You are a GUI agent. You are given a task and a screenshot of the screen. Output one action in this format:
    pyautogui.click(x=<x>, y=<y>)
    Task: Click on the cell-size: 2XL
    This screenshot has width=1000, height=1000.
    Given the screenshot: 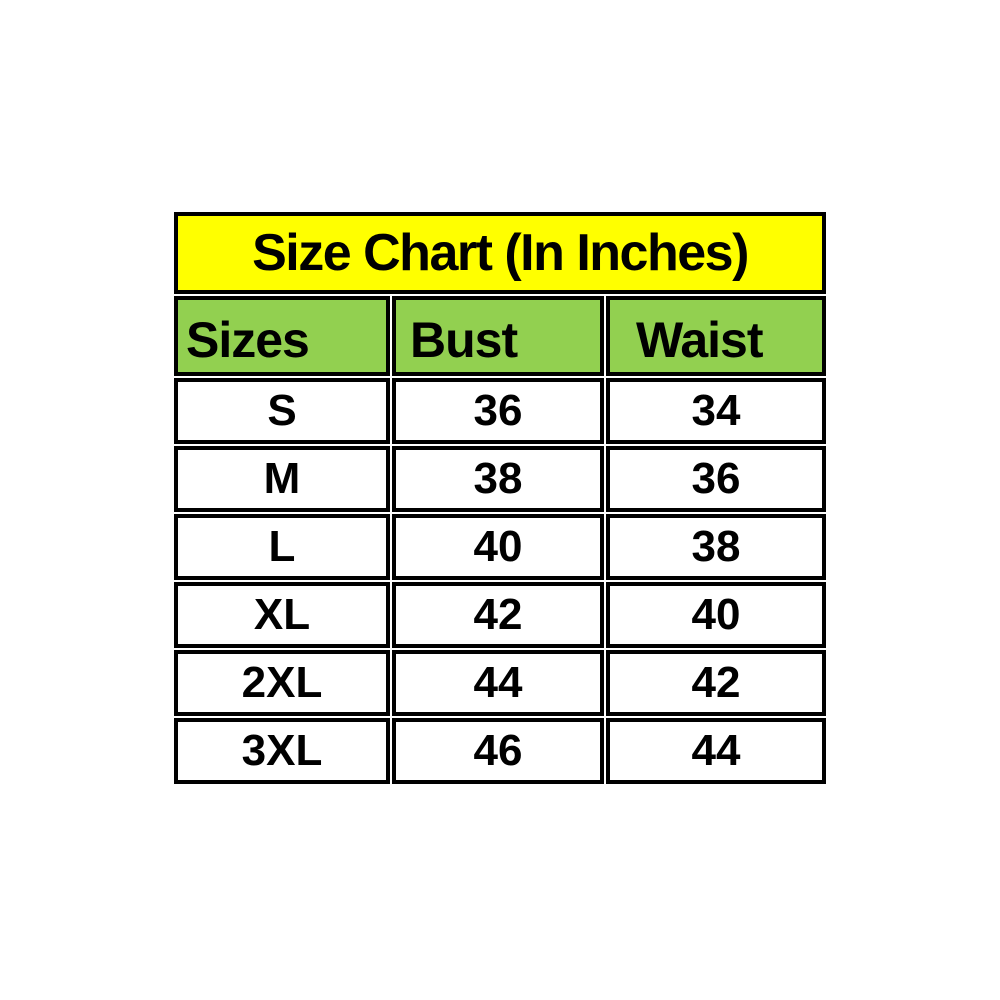 What is the action you would take?
    pyautogui.click(x=282, y=683)
    